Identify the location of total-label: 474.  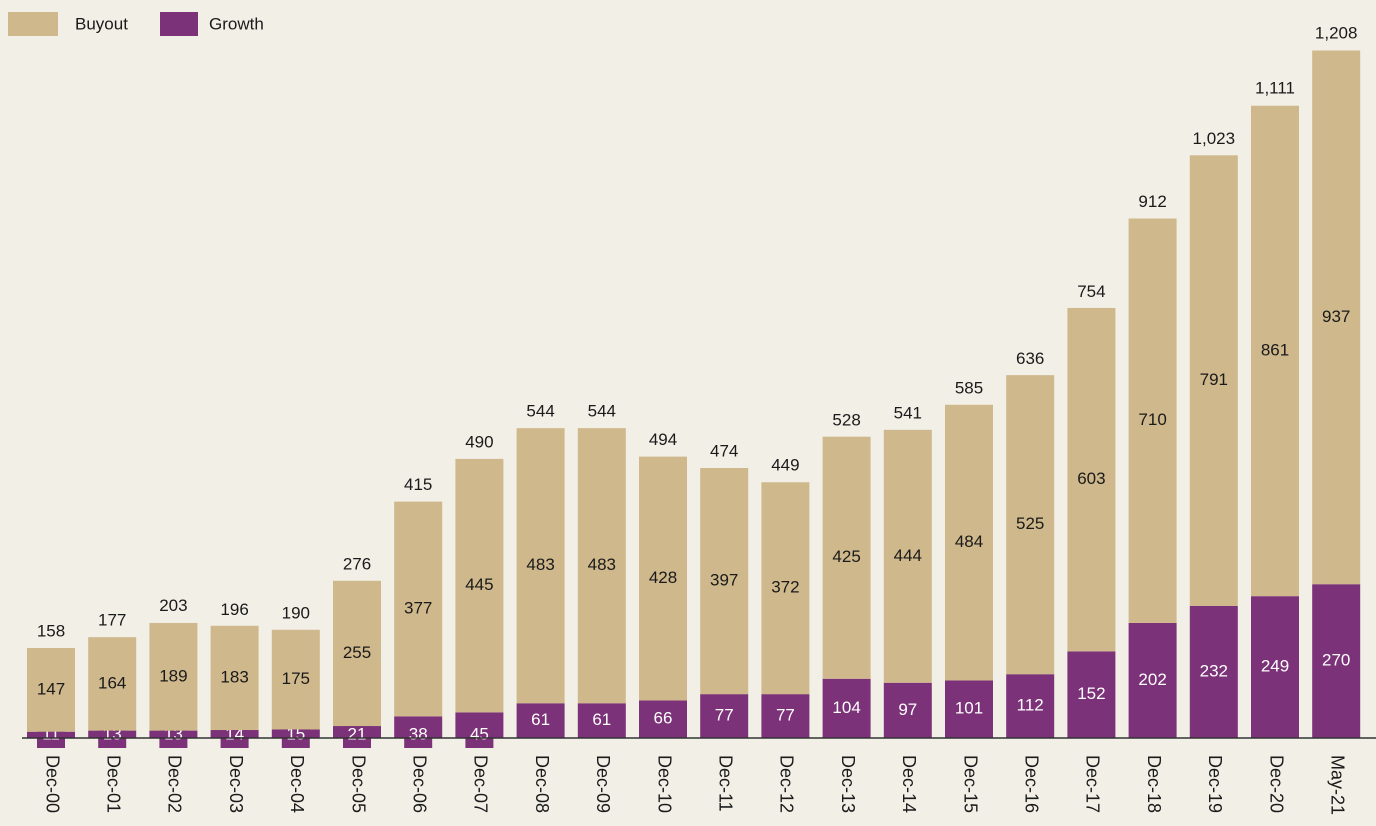
(724, 450).